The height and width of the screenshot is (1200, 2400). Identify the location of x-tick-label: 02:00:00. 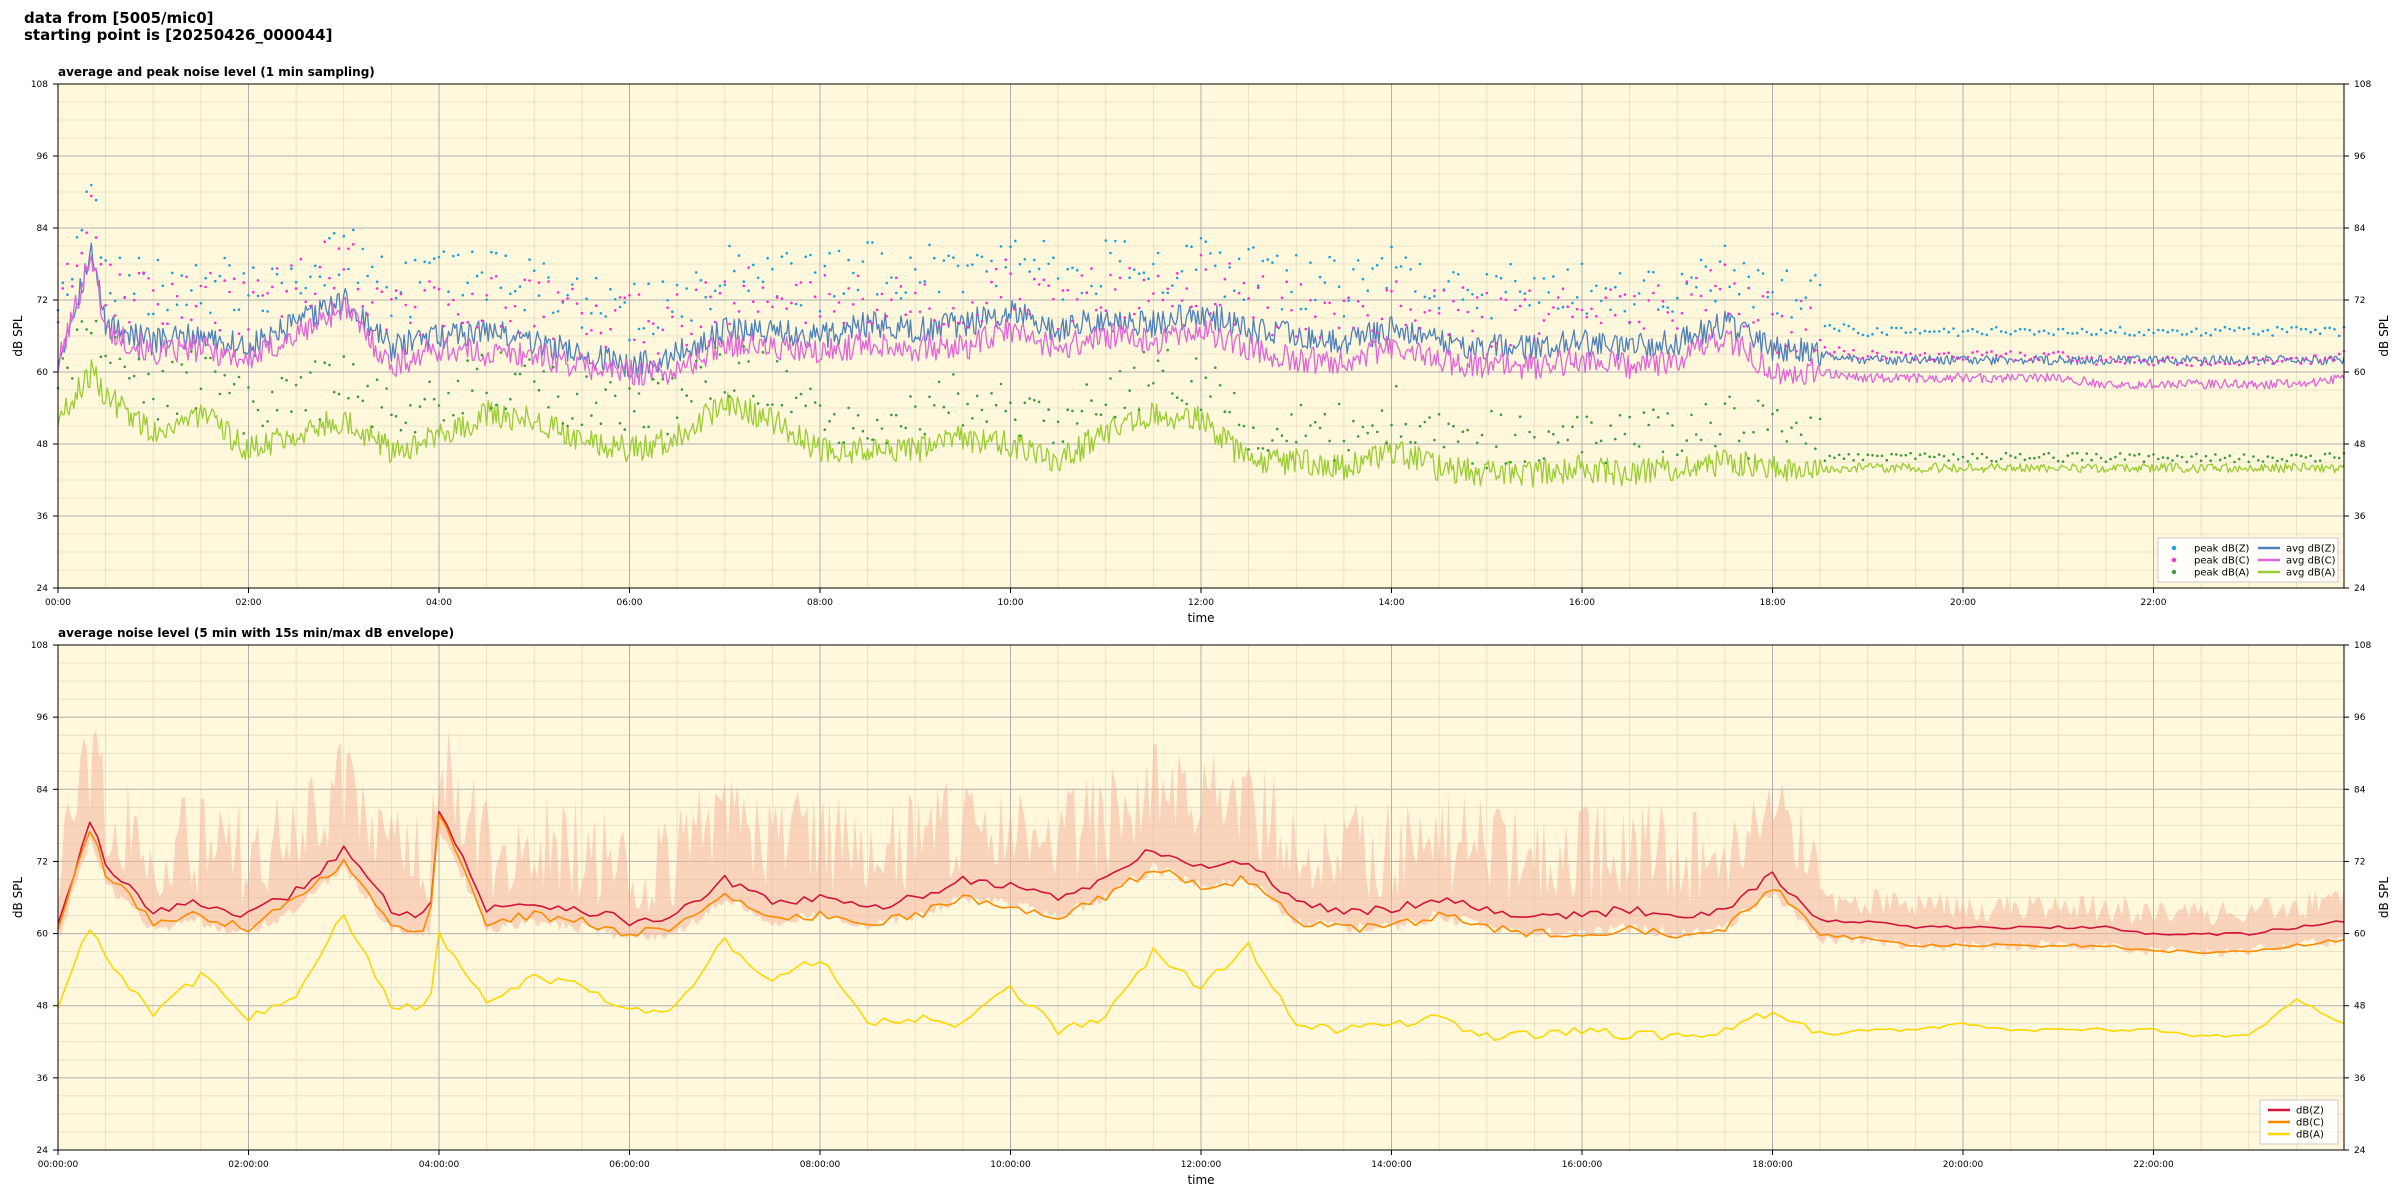
(248, 1165).